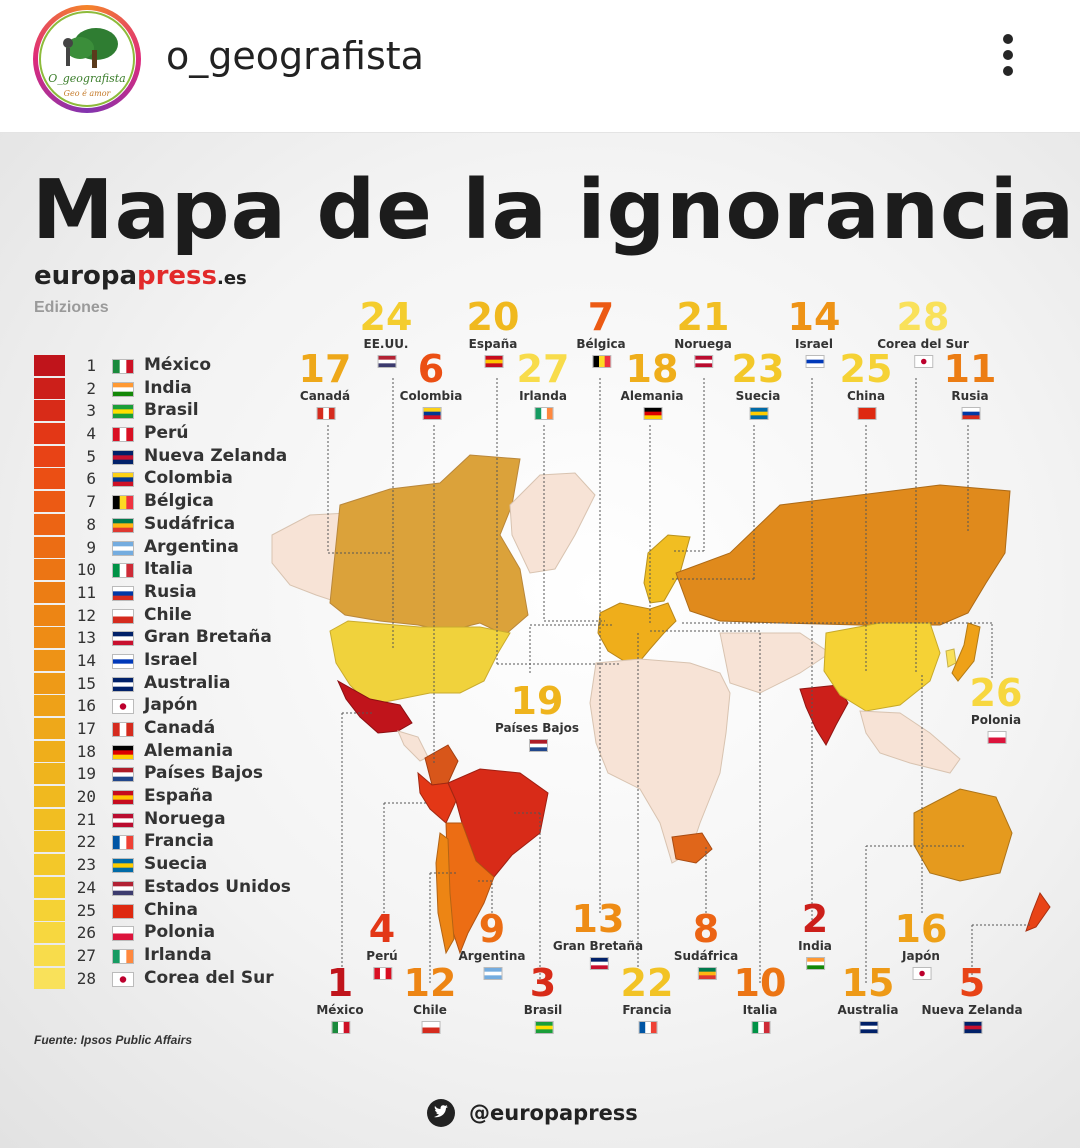 The width and height of the screenshot is (1080, 1148). Describe the element at coordinates (91, 547) in the screenshot. I see `legend-rank: 9` at that location.